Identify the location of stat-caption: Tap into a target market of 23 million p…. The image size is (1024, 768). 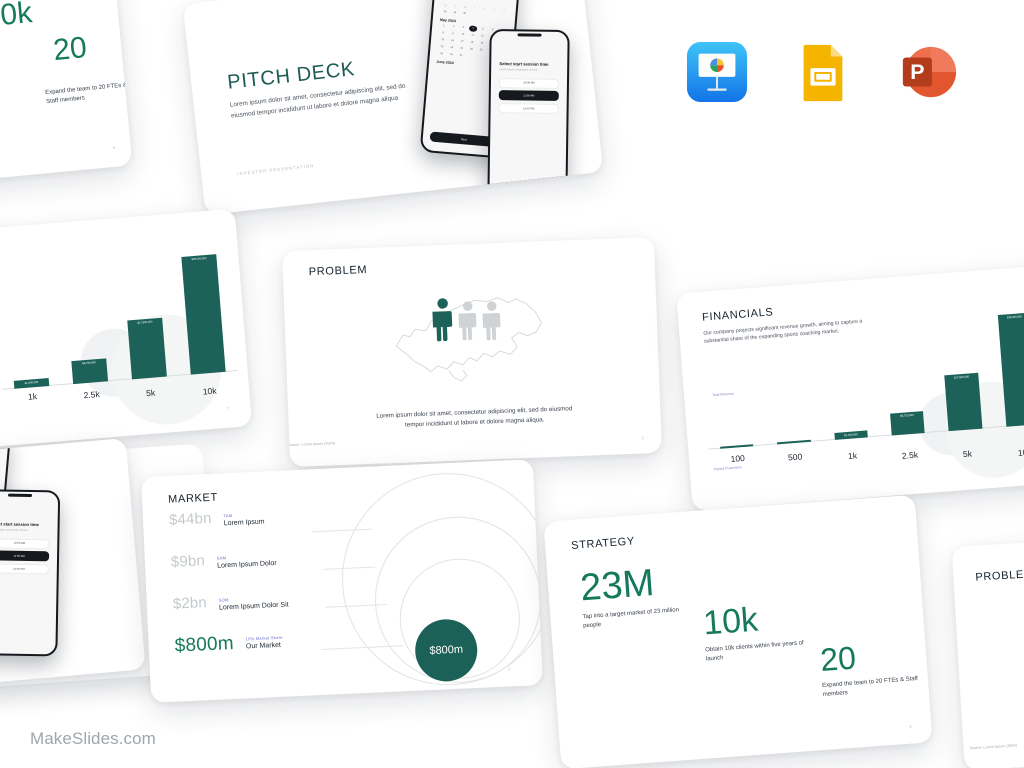
(631, 618).